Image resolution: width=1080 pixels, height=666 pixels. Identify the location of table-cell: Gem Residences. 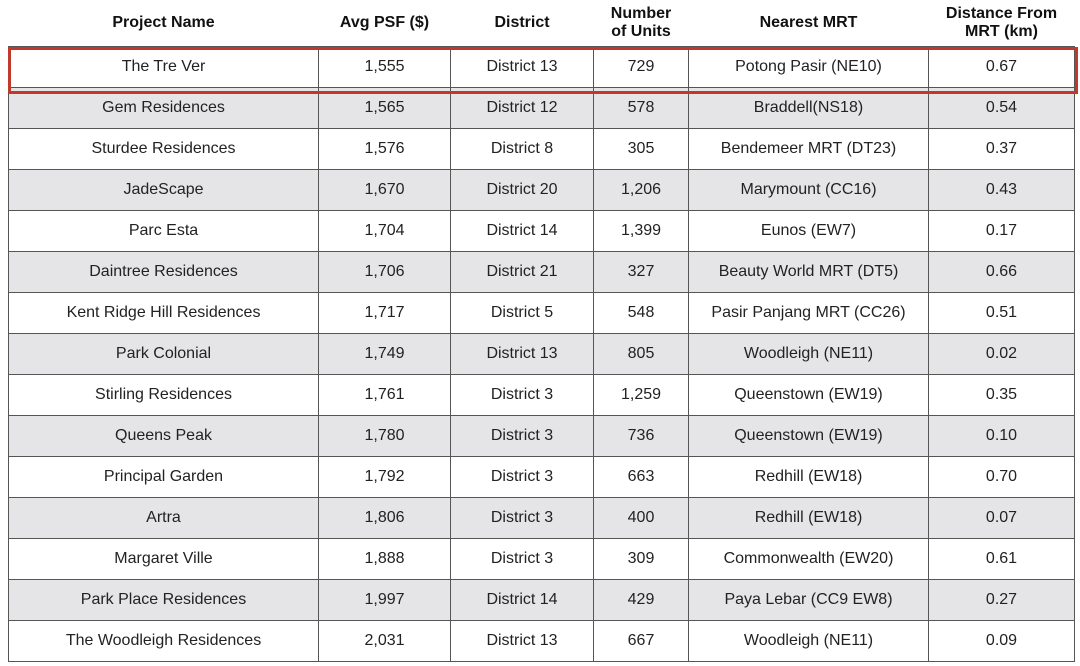
(163, 108).